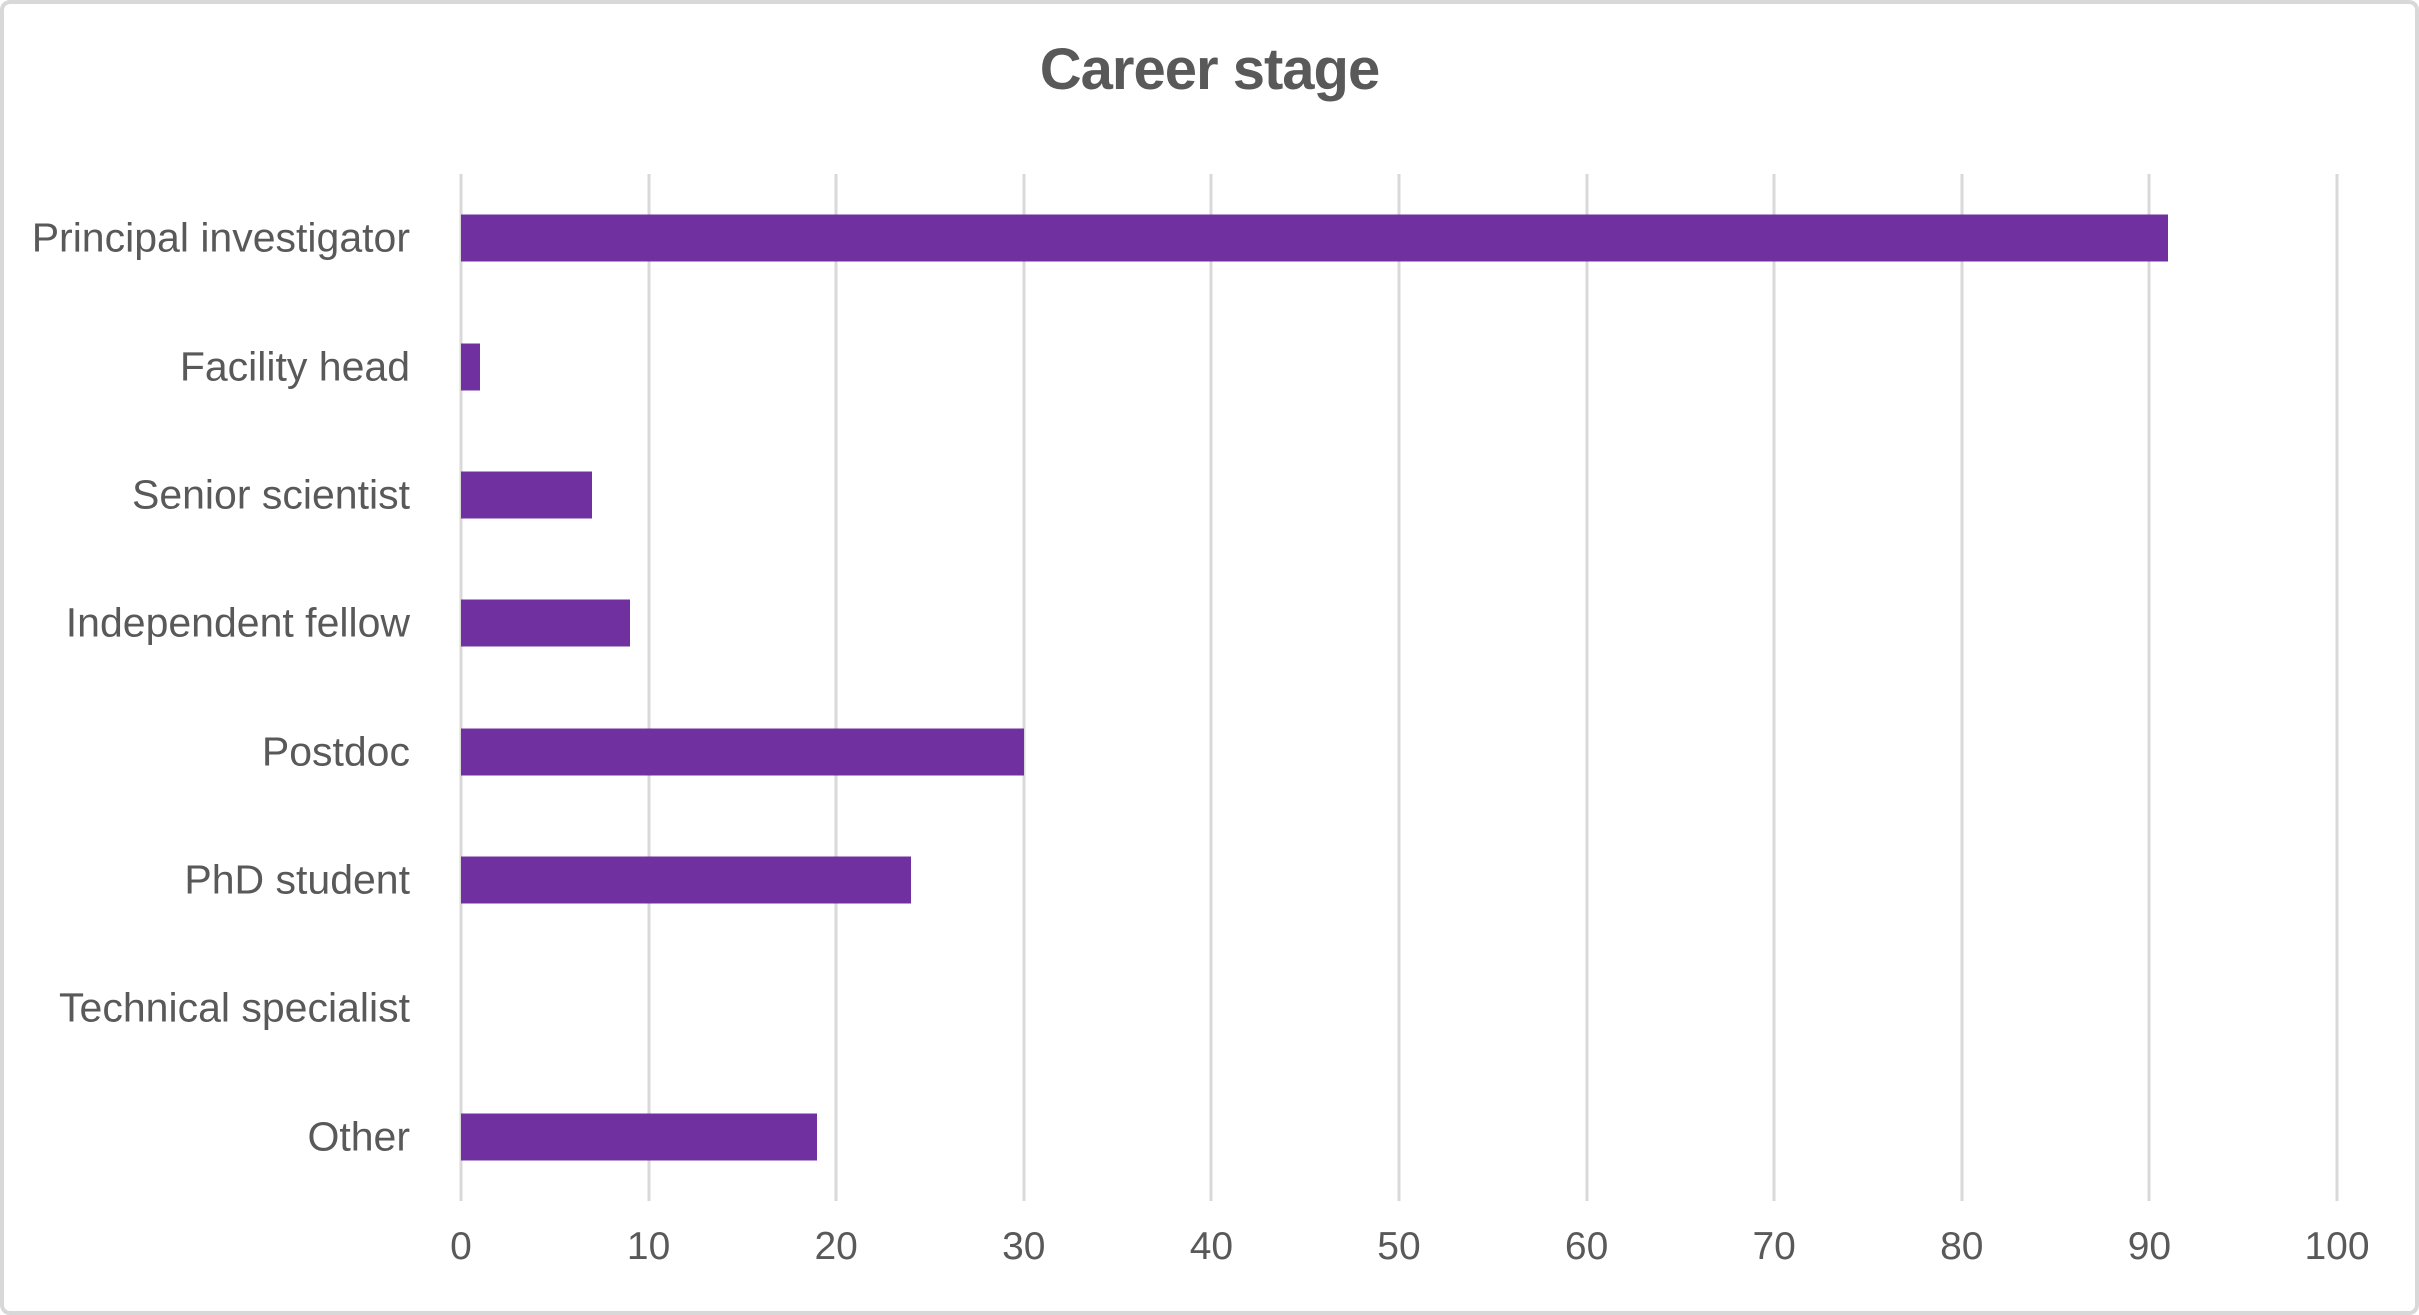  Describe the element at coordinates (742, 752) in the screenshot. I see `bar-postdoc` at that location.